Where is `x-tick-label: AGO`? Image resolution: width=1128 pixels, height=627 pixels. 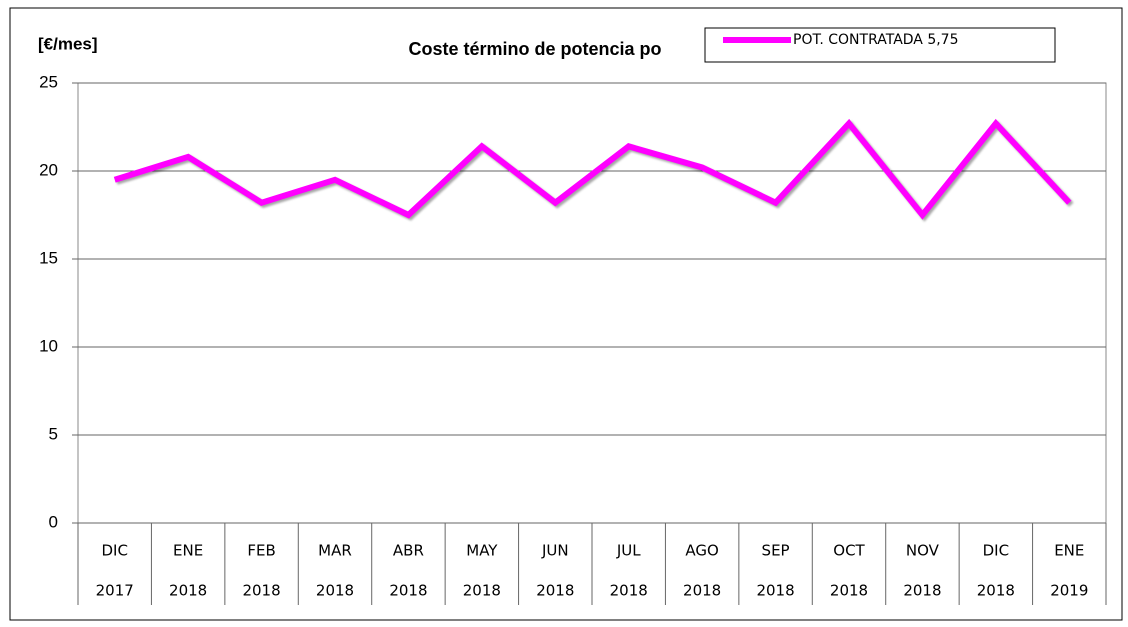
x-tick-label: AGO is located at coordinates (701, 551).